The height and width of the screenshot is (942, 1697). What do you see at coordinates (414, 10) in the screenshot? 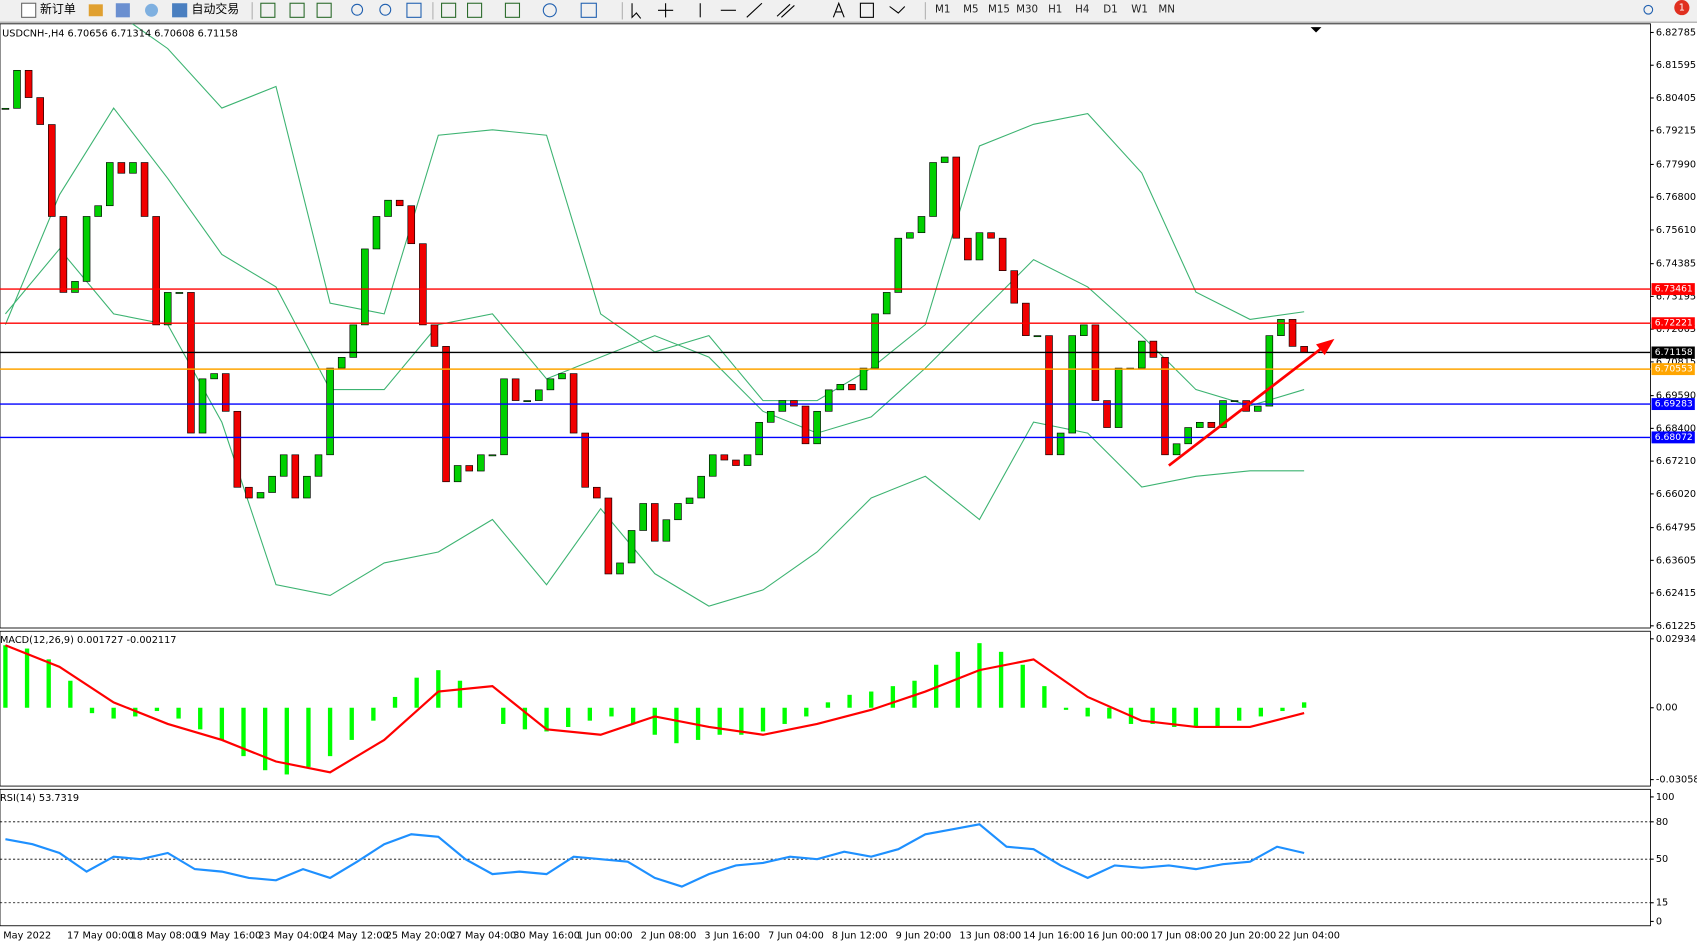
I see `tile` at bounding box center [414, 10].